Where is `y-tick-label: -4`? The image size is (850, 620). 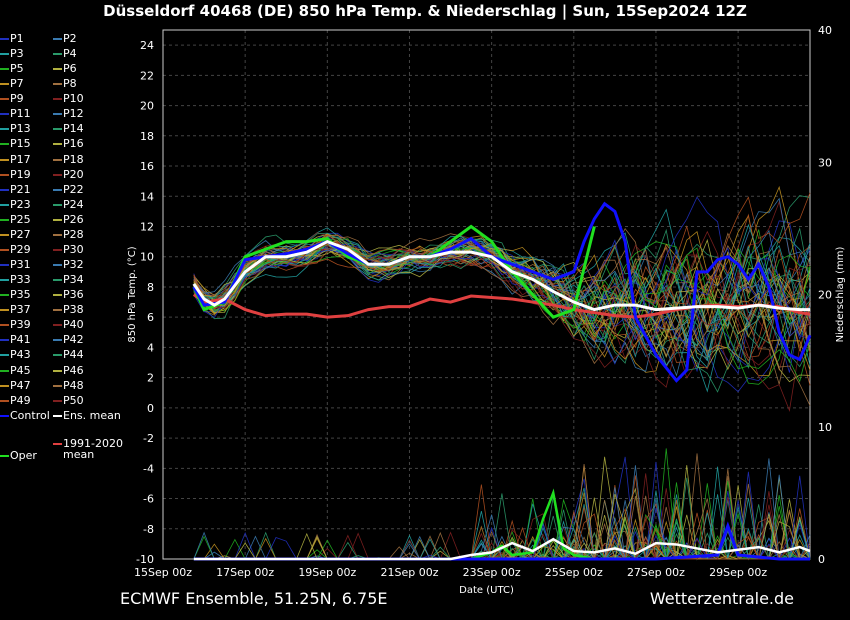
y-tick-label: -4 is located at coordinates (148, 468).